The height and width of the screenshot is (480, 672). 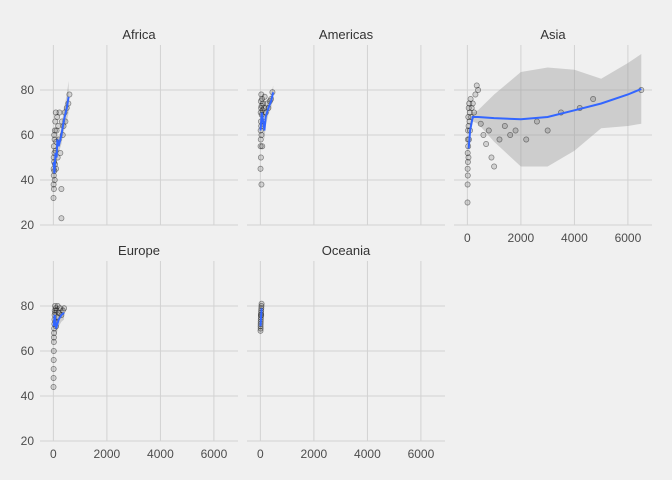 What do you see at coordinates (553, 34) in the screenshot?
I see `facet-label: Asia` at bounding box center [553, 34].